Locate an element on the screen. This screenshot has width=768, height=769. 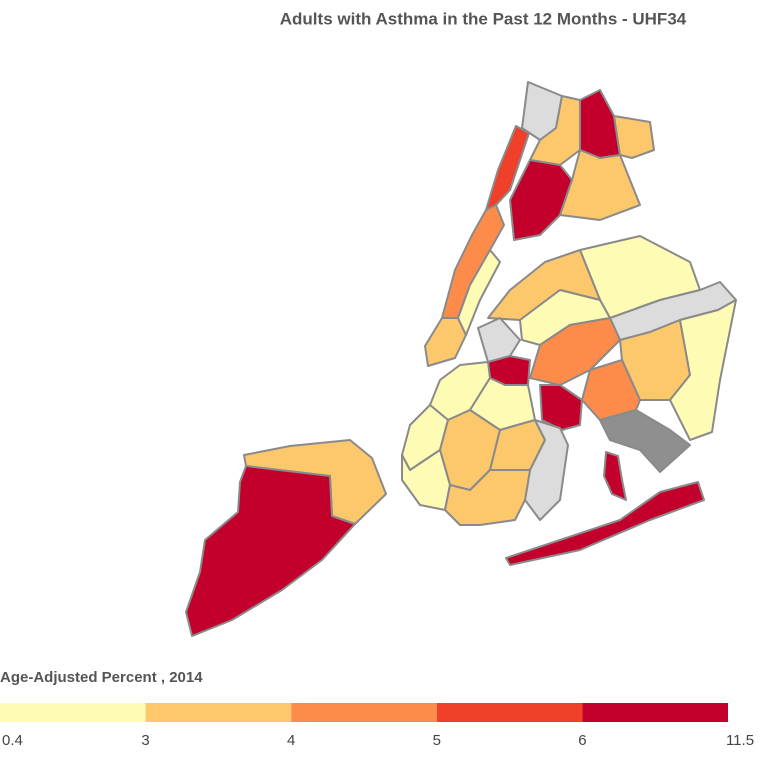
legend-tick-label: 3 is located at coordinates (145, 740).